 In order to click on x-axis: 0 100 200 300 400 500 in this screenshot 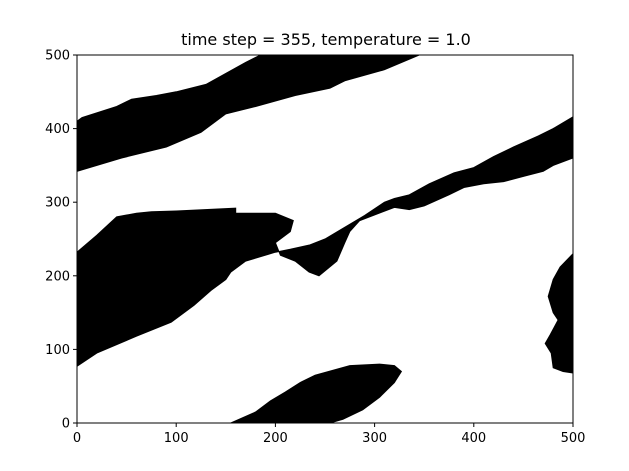, I will do `click(329, 434)`.